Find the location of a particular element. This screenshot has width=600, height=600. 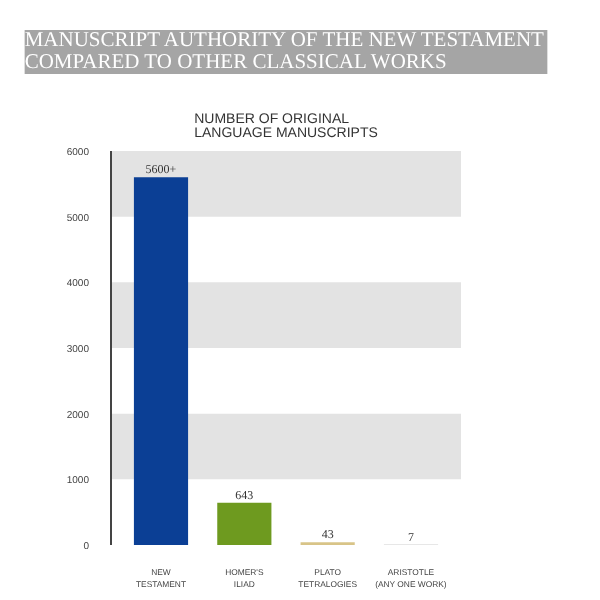

chart-title: MANUSCRIPT AUTHORITY OF THE NEW TESTAMENT COMPARED TO OTHER CLASSICAL WORKS is located at coordinates (285, 52).